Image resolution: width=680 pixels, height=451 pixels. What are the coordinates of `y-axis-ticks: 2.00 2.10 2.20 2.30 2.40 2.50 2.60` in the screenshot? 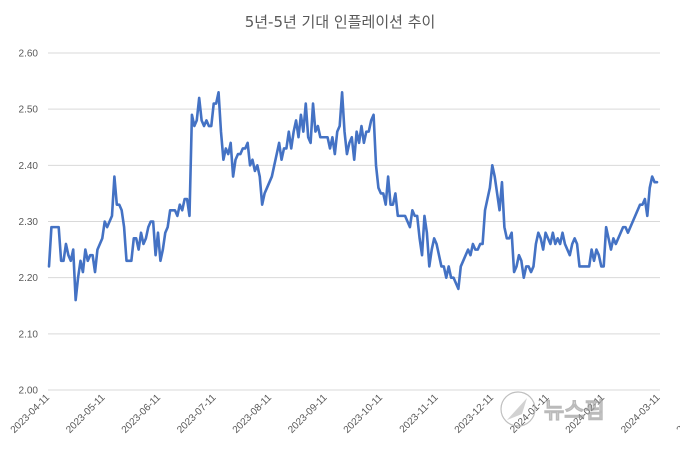 It's located at (29, 223).